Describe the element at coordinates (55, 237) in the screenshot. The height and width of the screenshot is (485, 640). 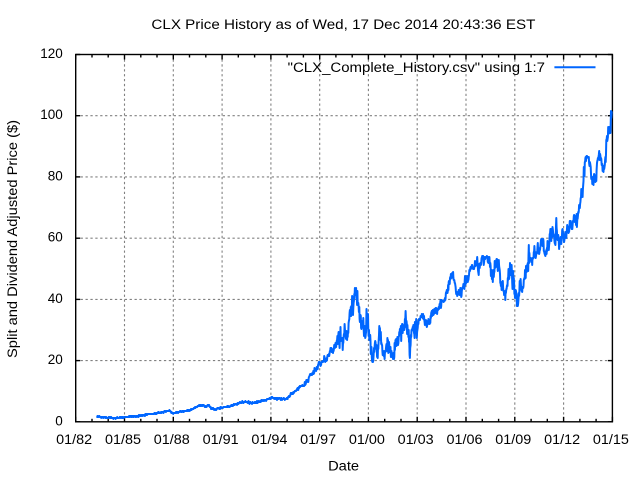
I see `svg-text: 60` at that location.